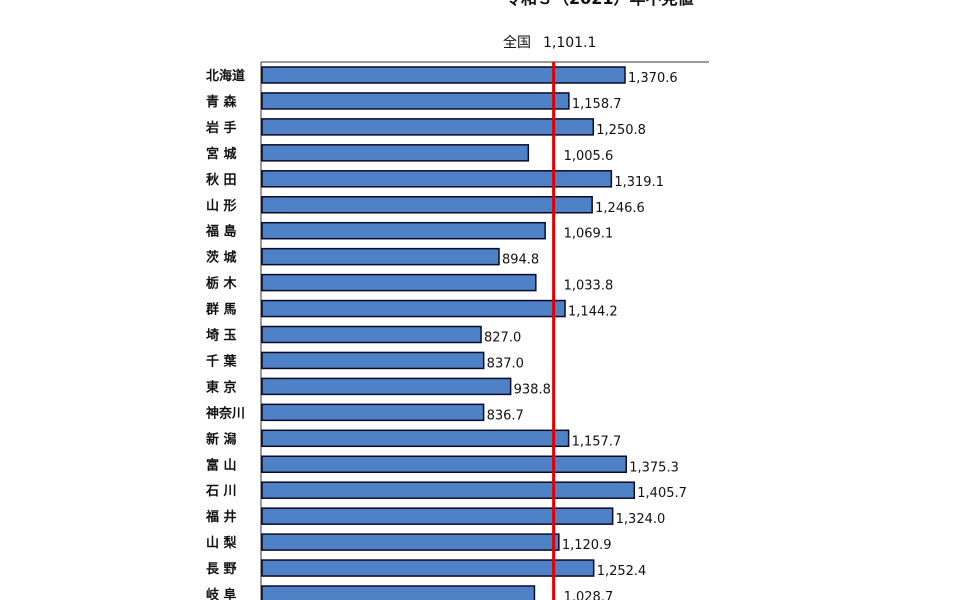 This screenshot has height=600, width=960. Describe the element at coordinates (639, 182) in the screenshot. I see `value-label: 1,319.1` at that location.